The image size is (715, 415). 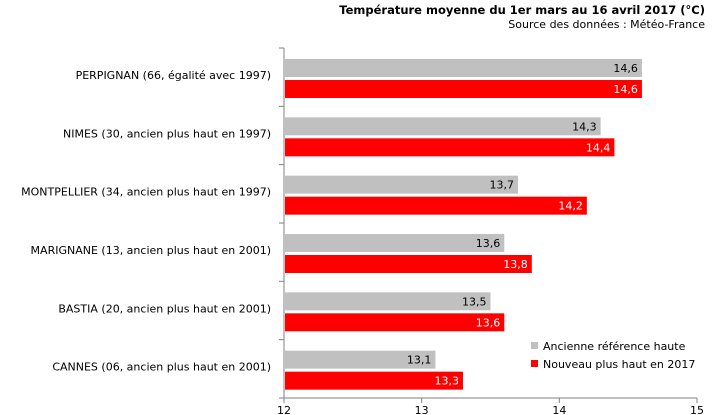 What do you see at coordinates (515, 264) in the screenshot?
I see `data-label: 13,8` at bounding box center [515, 264].